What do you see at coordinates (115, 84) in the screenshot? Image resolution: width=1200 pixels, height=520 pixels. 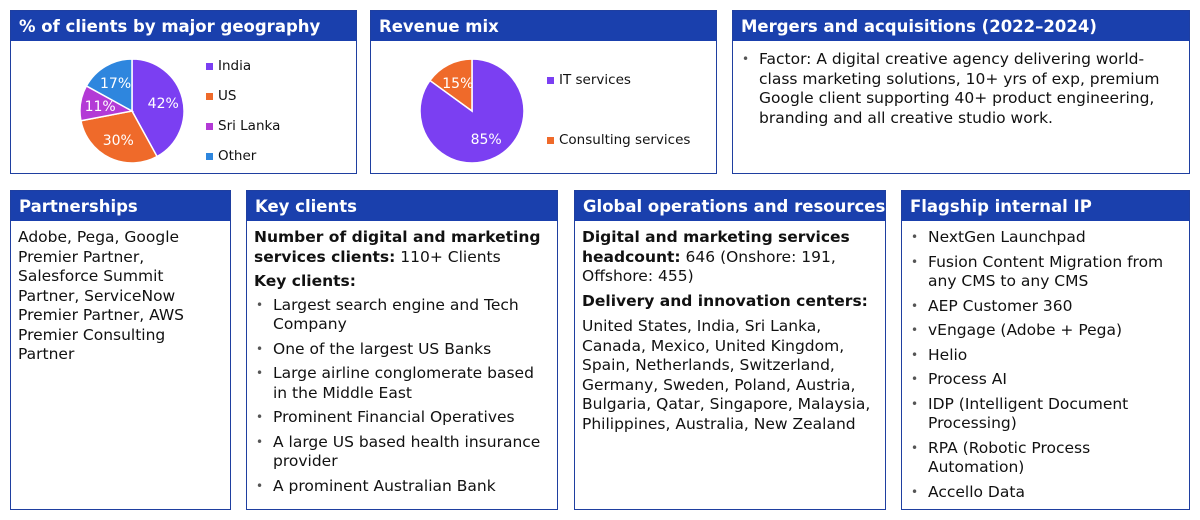 I see `pie-label-other: 17%` at bounding box center [115, 84].